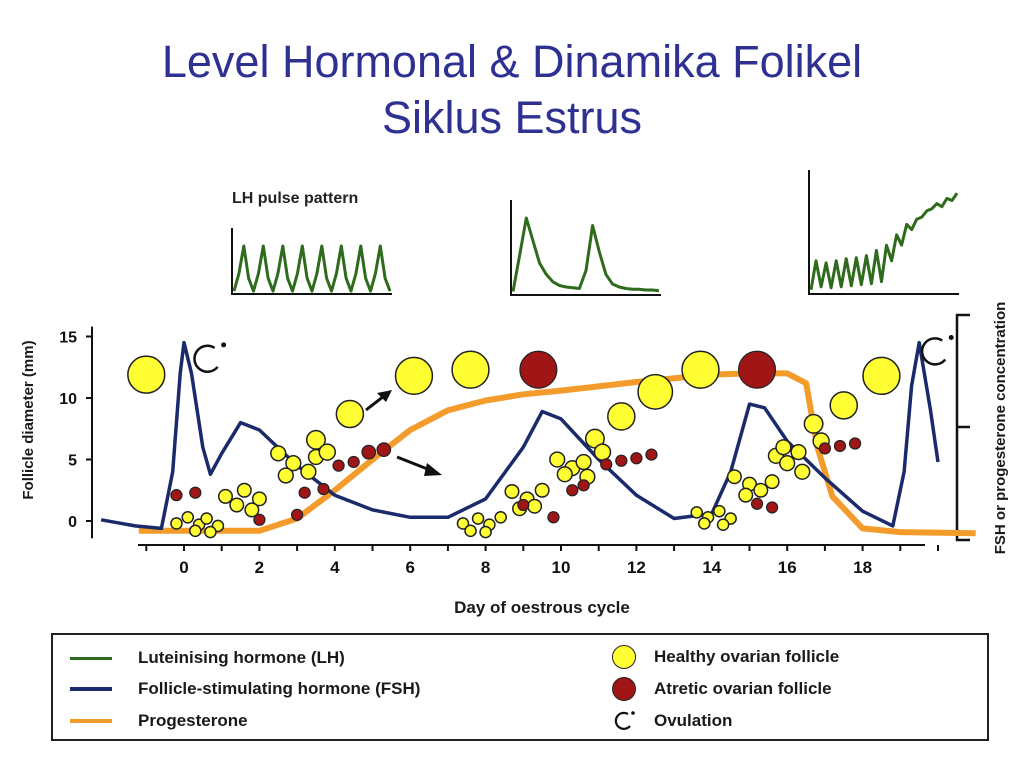  I want to click on x-tick-label: 18, so click(862, 567).